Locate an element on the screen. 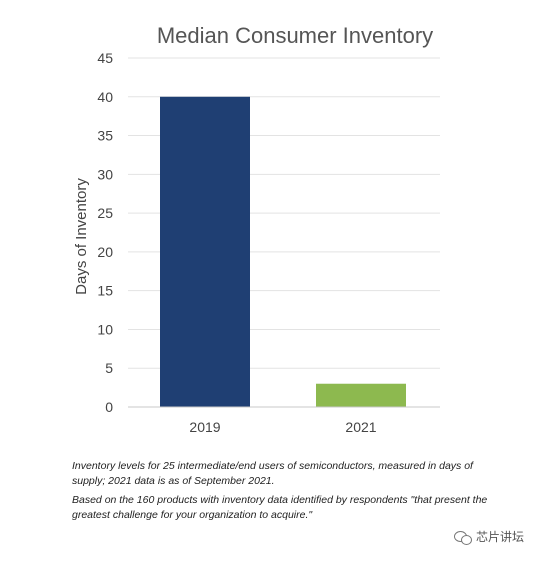 Image resolution: width=538 pixels, height=561 pixels. chart-title: Median Consumer Inventory is located at coordinates (295, 35).